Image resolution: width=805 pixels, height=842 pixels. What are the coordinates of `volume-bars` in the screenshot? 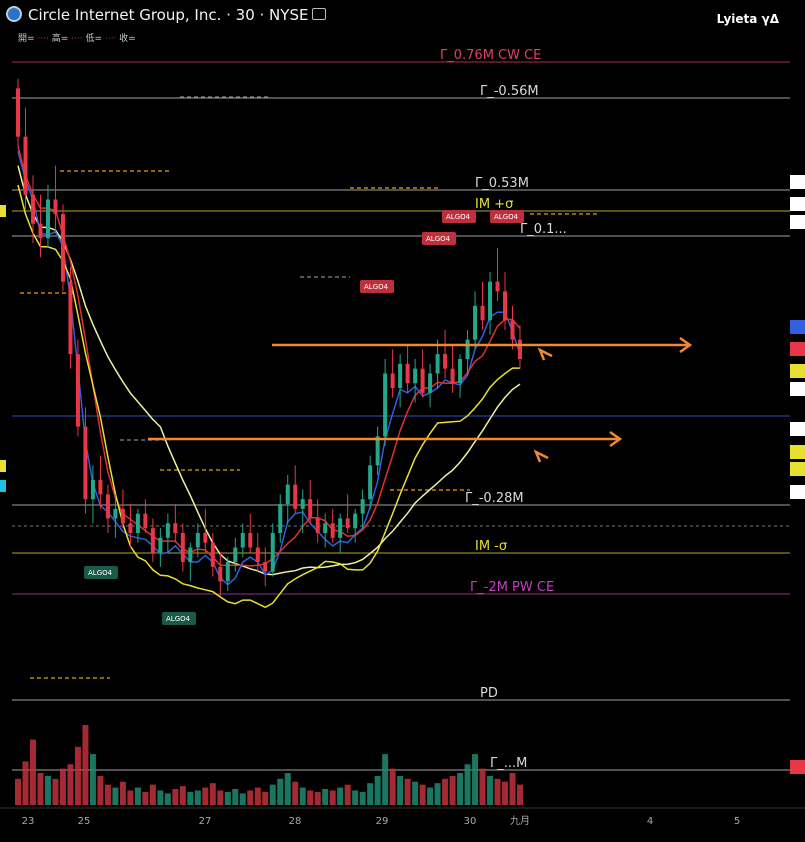 It's located at (269, 765).